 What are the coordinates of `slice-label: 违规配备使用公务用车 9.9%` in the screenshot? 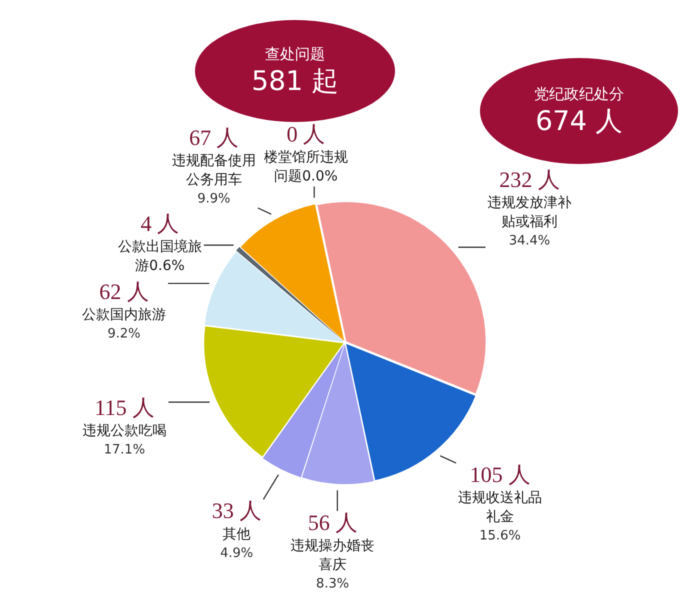 It's located at (214, 179).